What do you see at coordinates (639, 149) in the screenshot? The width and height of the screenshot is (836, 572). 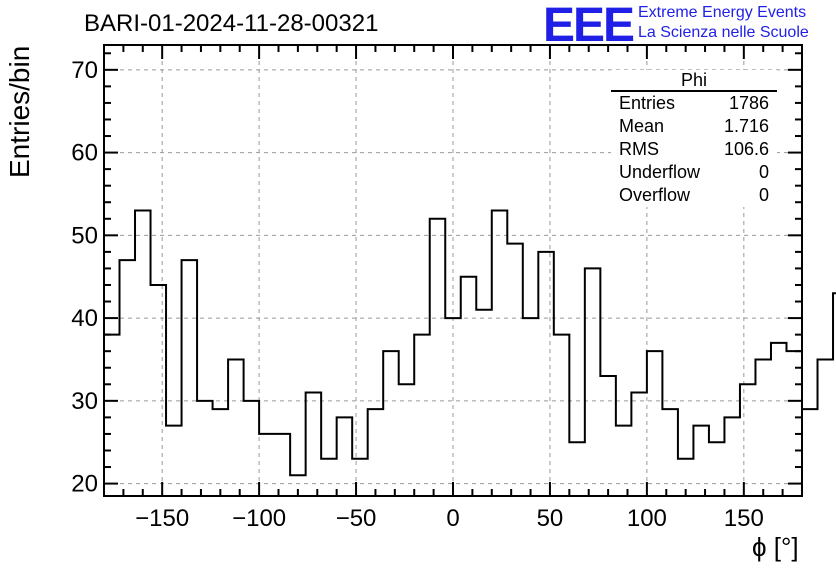 I see `stats-label: RMS` at bounding box center [639, 149].